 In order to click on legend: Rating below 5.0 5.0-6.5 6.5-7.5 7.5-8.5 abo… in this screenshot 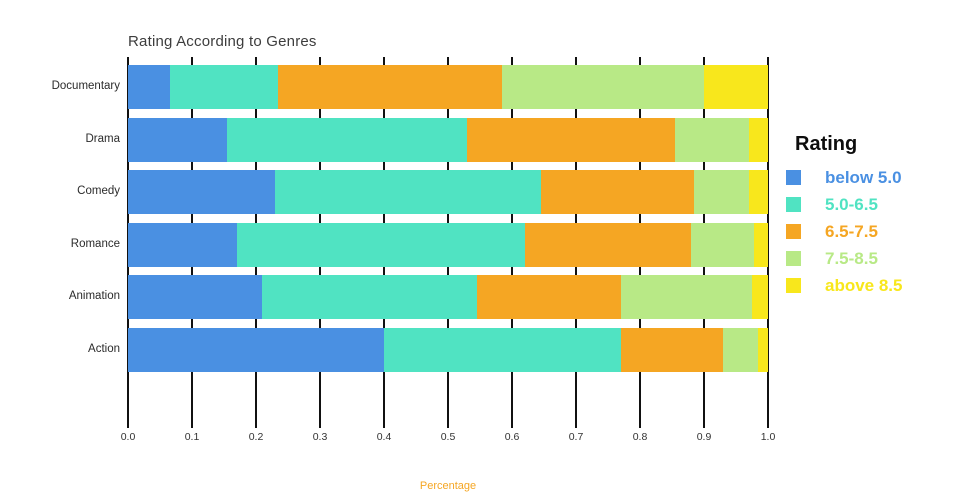, I will do `click(872, 216)`.